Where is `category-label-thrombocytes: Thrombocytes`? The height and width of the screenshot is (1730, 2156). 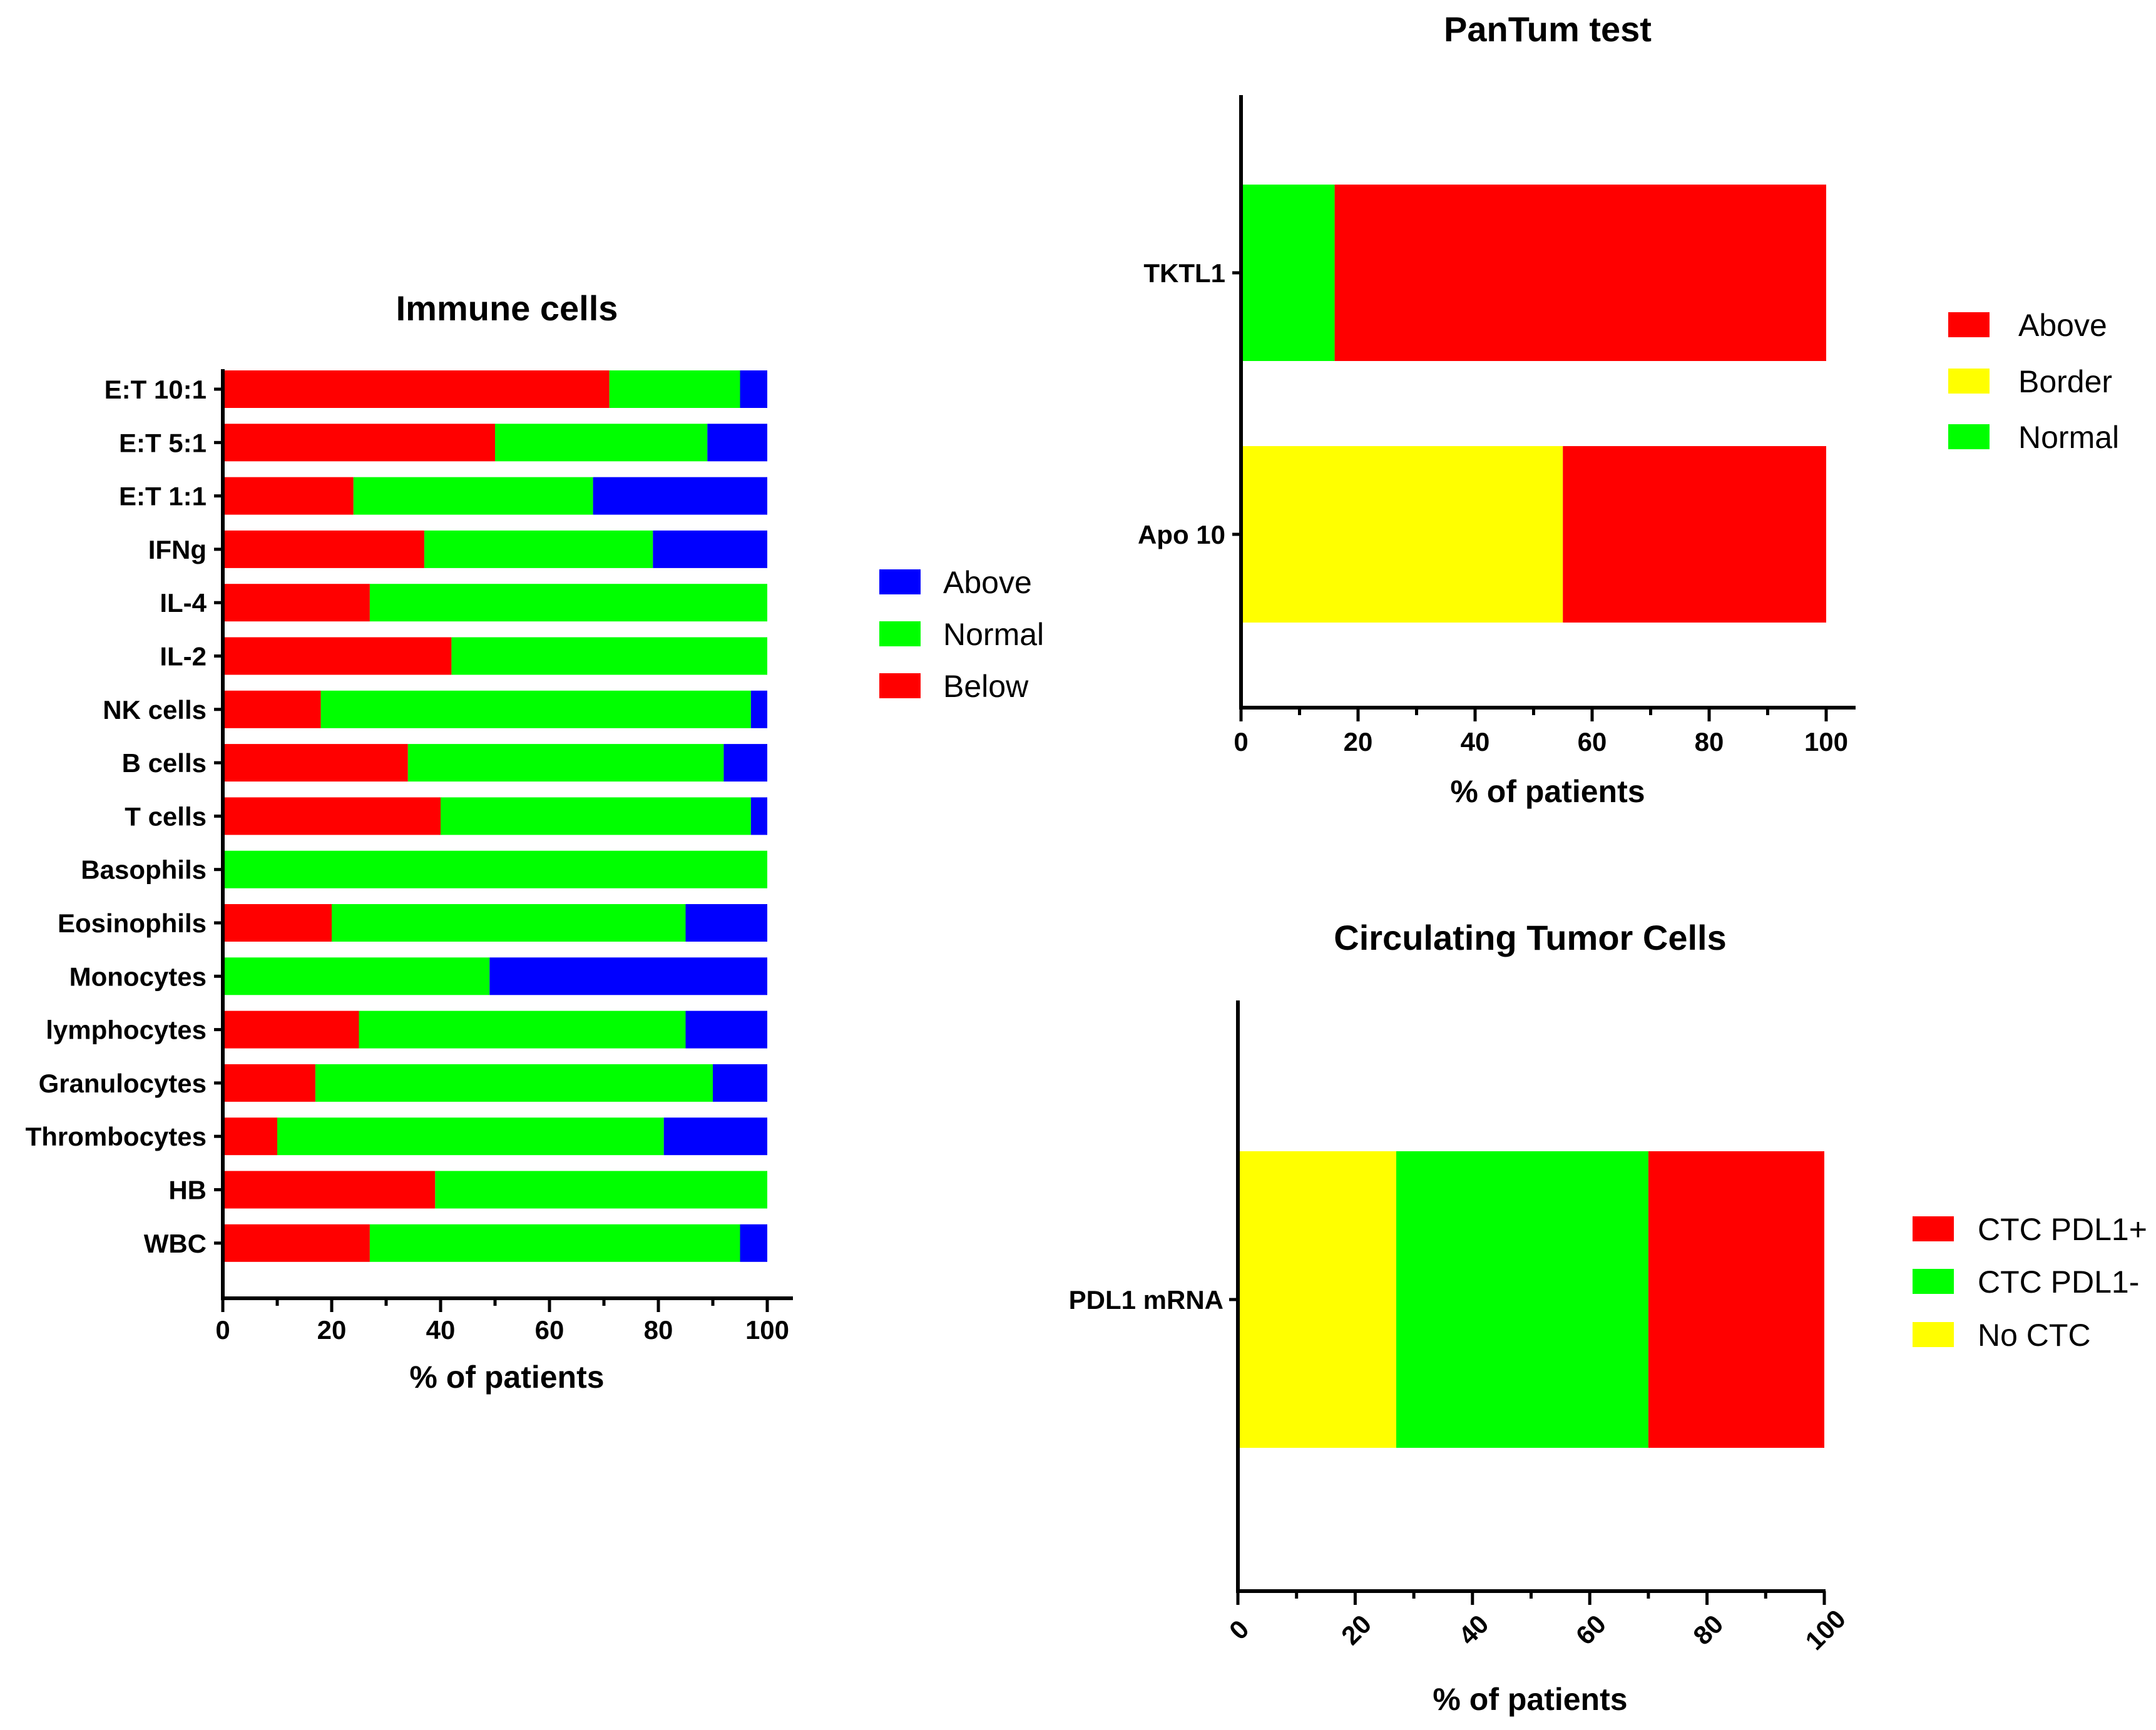 category-label-thrombocytes: Thrombocytes is located at coordinates (116, 1136).